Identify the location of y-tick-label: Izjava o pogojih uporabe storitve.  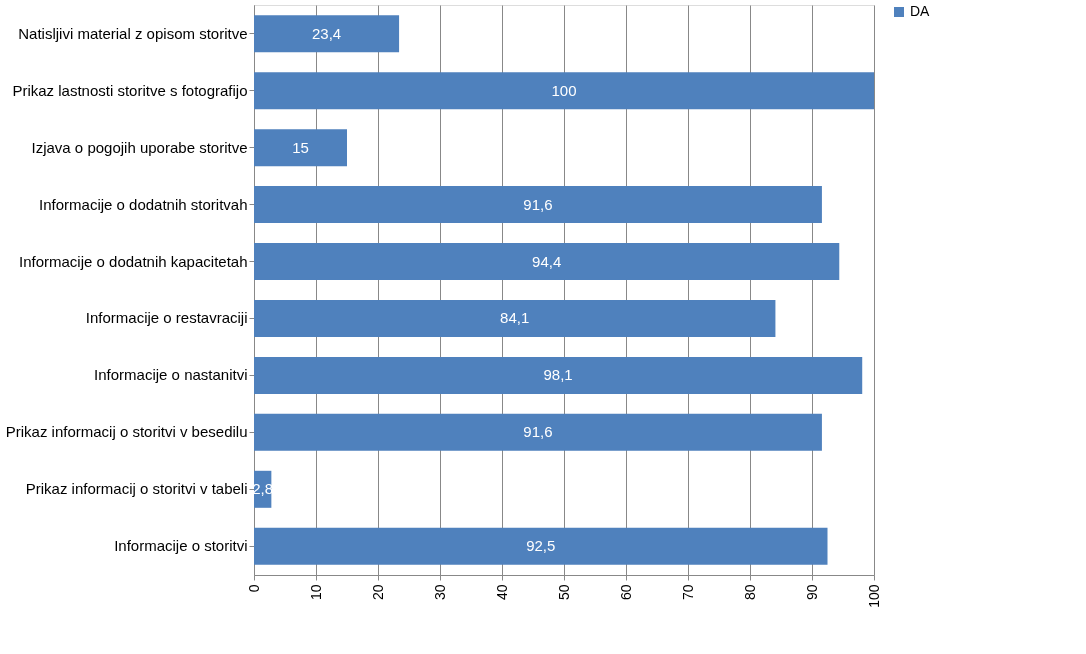
(139, 147).